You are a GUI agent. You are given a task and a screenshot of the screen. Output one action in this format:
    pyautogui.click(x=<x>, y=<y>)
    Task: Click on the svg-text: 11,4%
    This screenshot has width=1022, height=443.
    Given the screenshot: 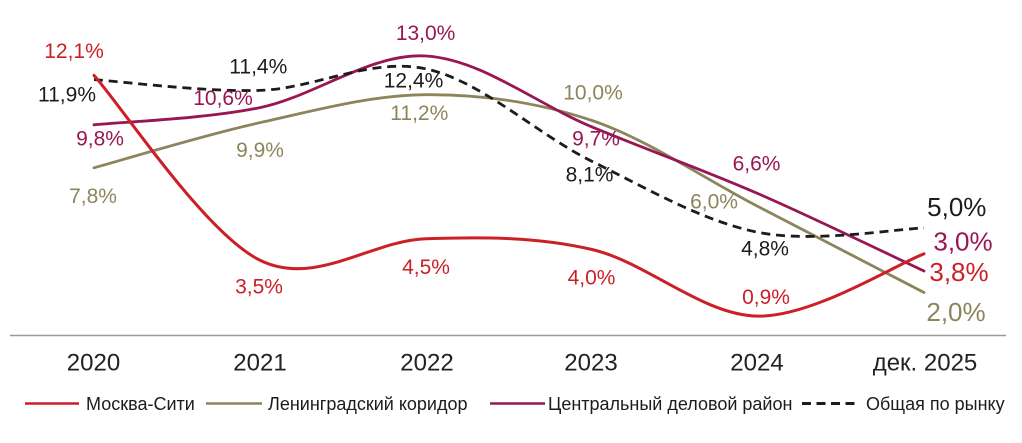 What is the action you would take?
    pyautogui.click(x=258, y=67)
    